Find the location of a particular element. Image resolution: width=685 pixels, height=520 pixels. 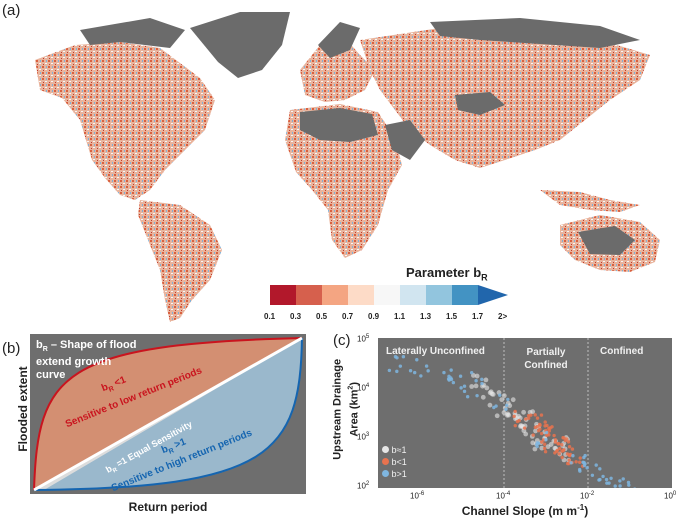

diagram-y-axis-label: Flooded extent is located at coordinates (23, 409).